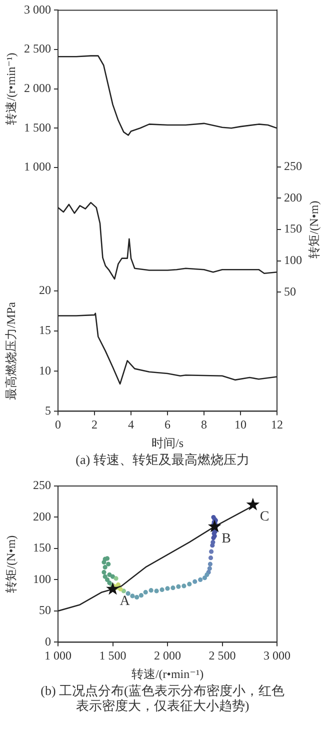 The height and width of the screenshot is (734, 325). What do you see at coordinates (11, 564) in the screenshot?
I see `y-axis-title: 转矩/(N•m)` at bounding box center [11, 564].